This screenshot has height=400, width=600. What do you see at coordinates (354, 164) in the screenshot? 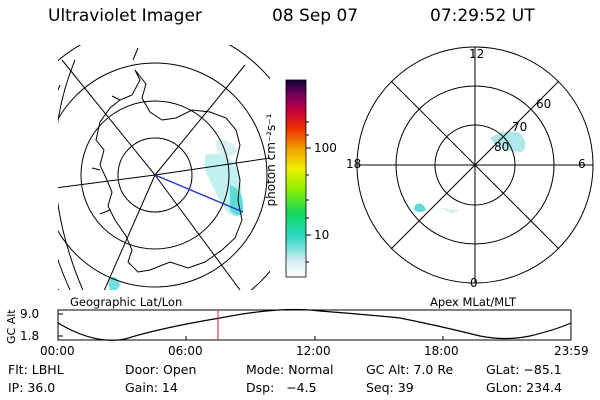
I see `mlt-label-18: 18` at bounding box center [354, 164].